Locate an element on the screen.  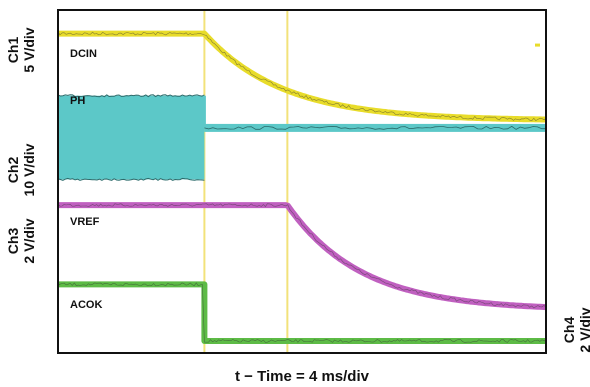
axis-label-ch4: Ch42 V/div is located at coordinates (575, 329).